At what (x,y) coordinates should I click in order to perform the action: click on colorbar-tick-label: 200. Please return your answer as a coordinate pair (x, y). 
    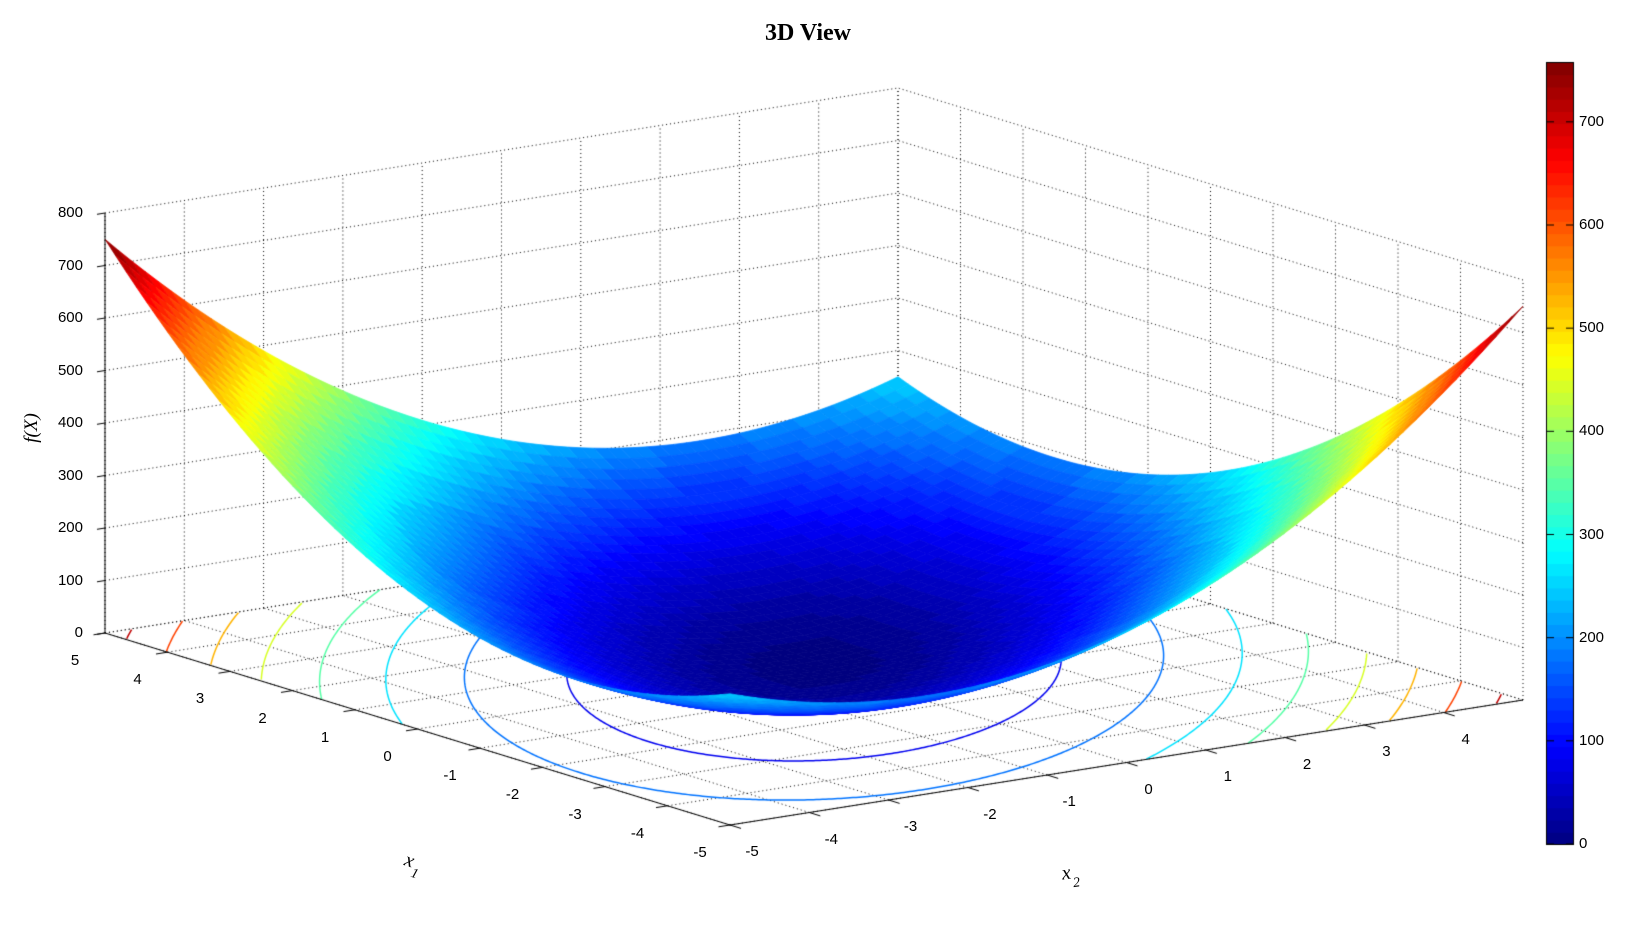
    Looking at the image, I should click on (1592, 637).